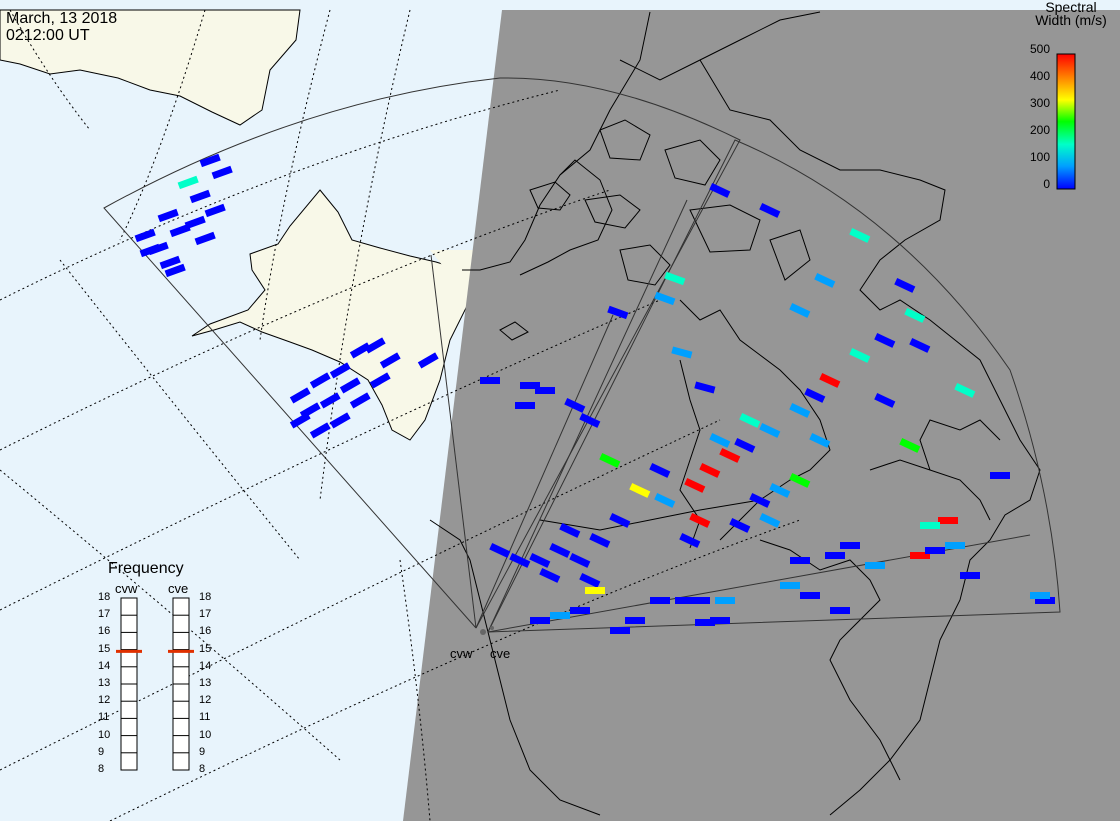  Describe the element at coordinates (146, 568) in the screenshot. I see `frequency-title: Frequency` at that location.